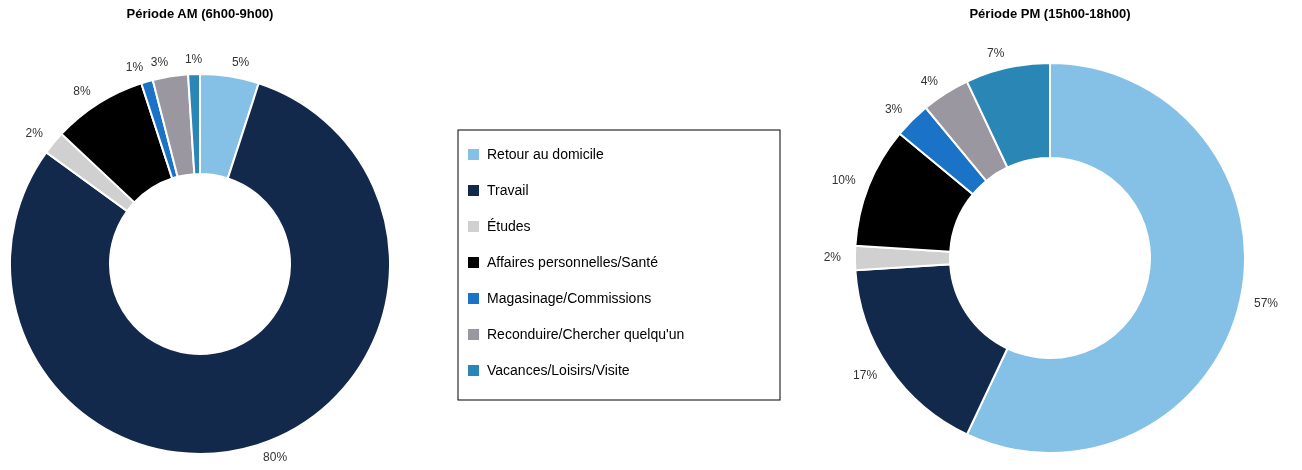  Describe the element at coordinates (1050, 13) in the screenshot. I see `chart-title: Période PM (15h00-18h00)` at that location.